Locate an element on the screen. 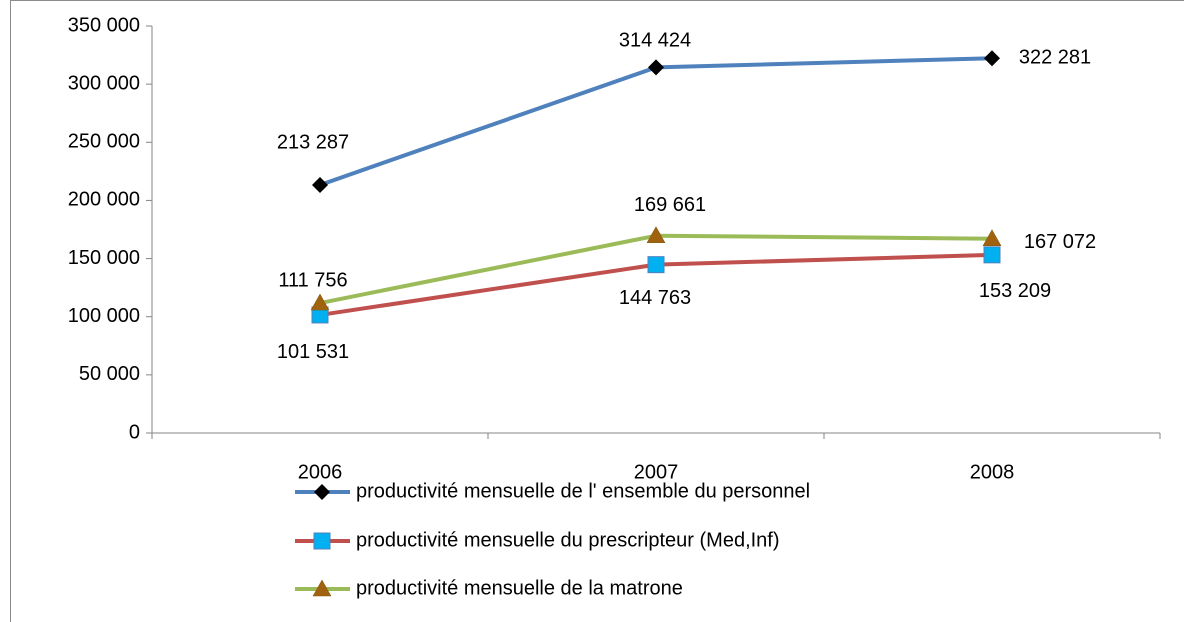 The image size is (1184, 622). y-tick-label: 100 000 is located at coordinates (104, 316).